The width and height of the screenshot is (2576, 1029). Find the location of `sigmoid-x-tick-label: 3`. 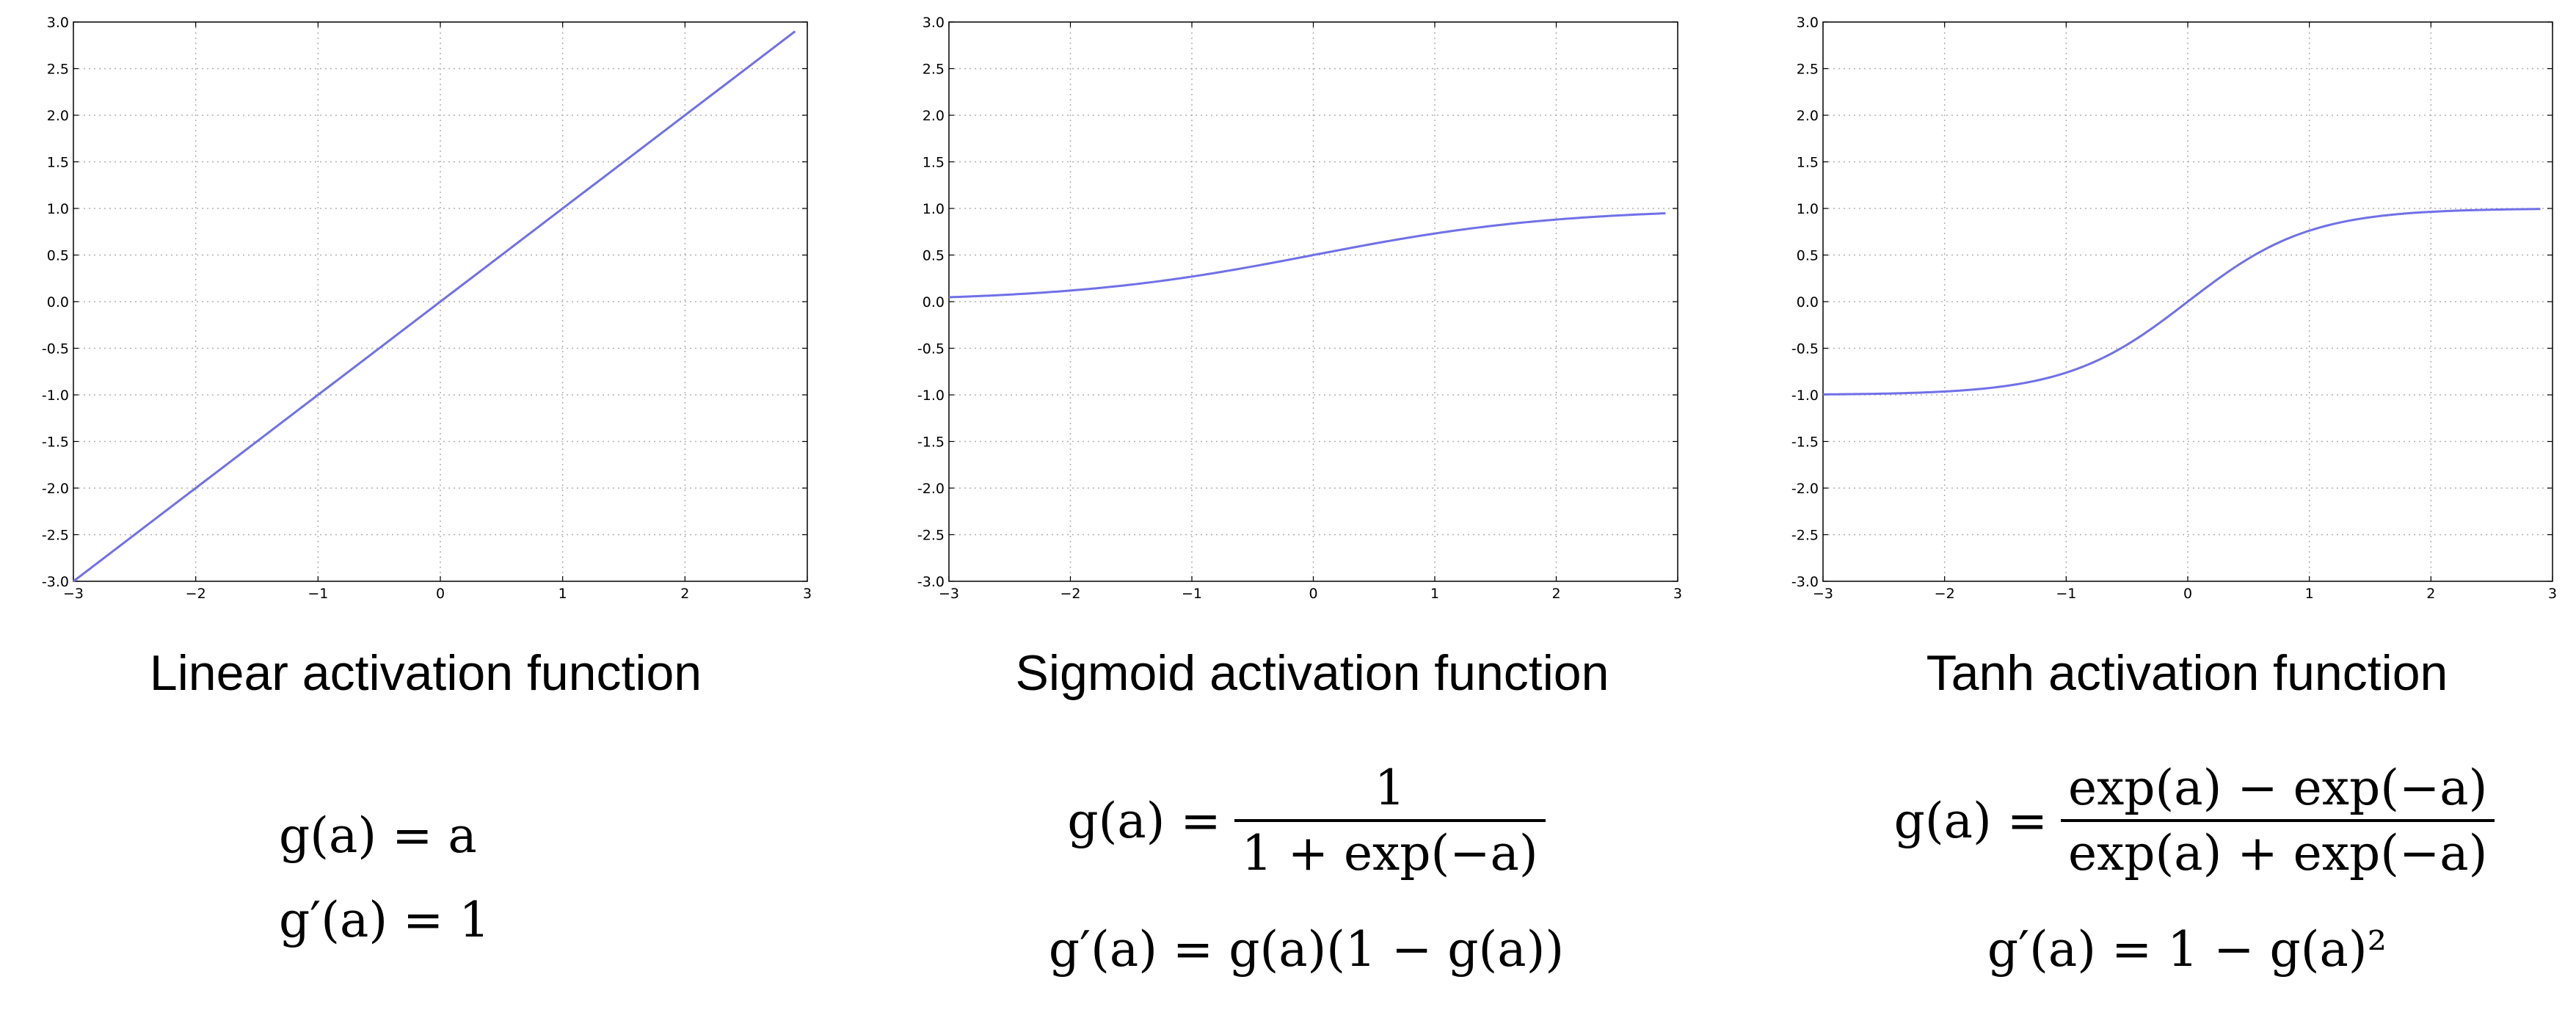

sigmoid-x-tick-label: 3 is located at coordinates (1677, 594).